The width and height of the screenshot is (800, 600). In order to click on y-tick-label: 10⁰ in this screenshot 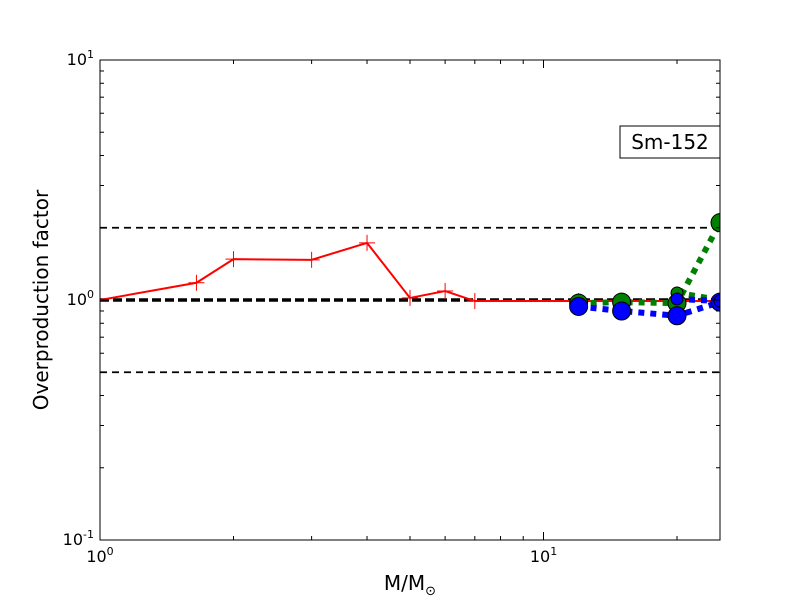, I will do `click(80, 298)`.